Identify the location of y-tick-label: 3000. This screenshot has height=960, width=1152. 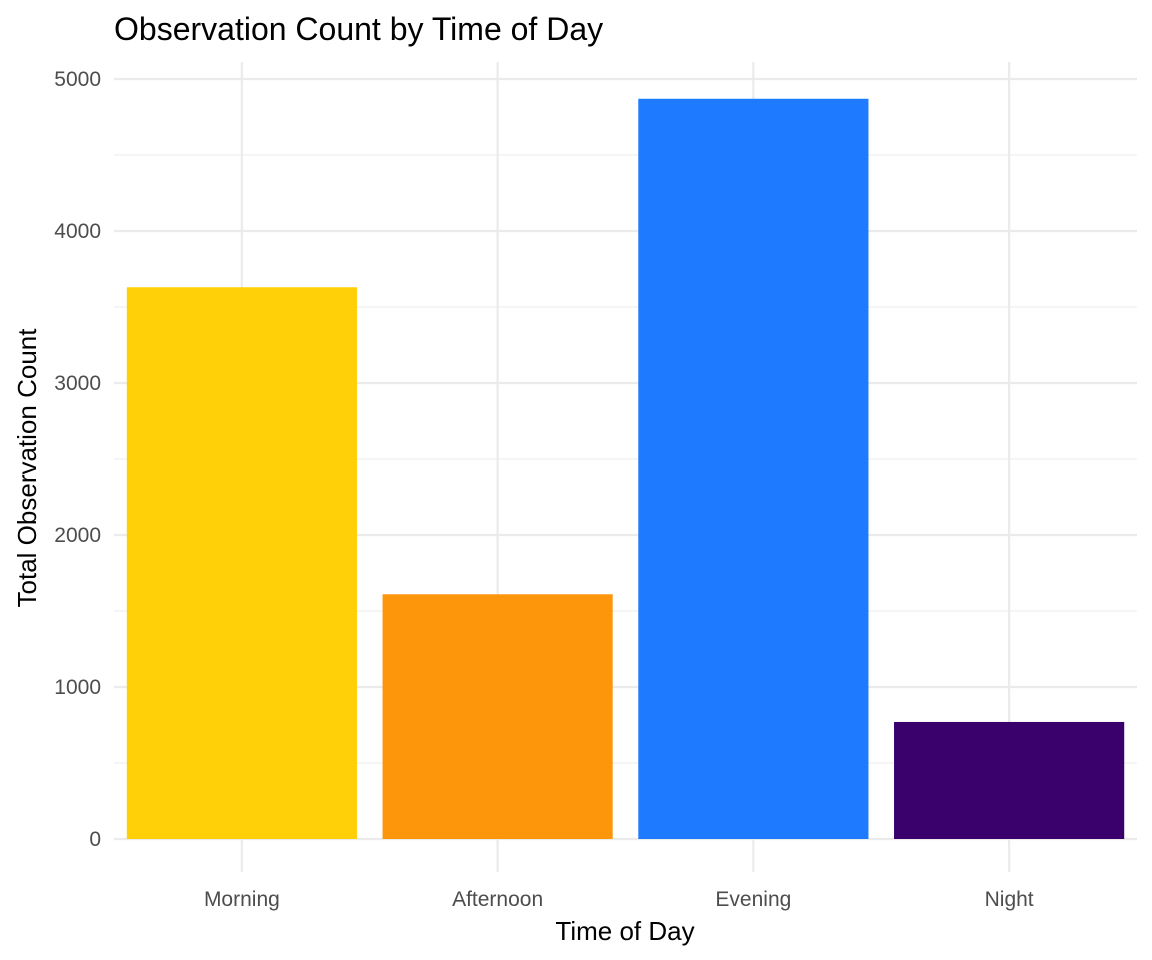
(77, 383).